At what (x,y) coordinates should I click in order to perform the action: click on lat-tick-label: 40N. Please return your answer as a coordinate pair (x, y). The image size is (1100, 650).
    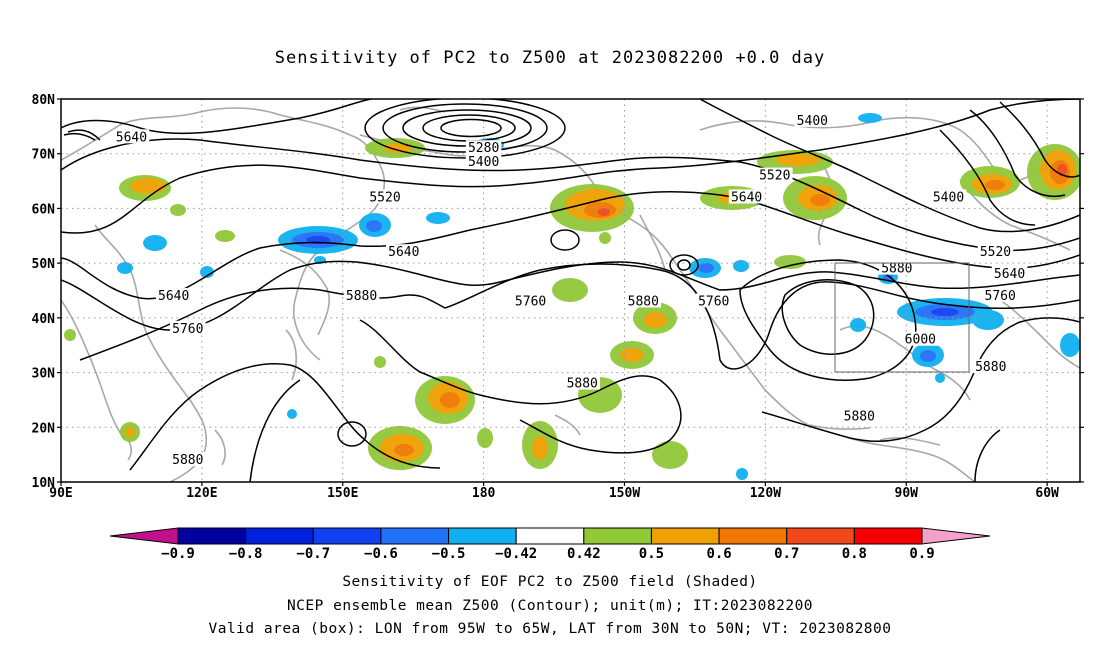
    Looking at the image, I should click on (44, 319).